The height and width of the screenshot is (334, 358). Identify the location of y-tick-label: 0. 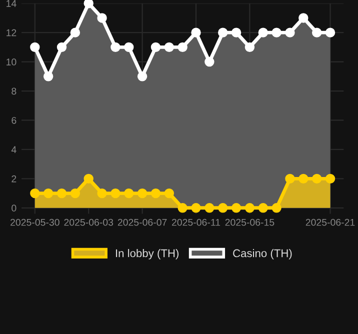
(14, 208).